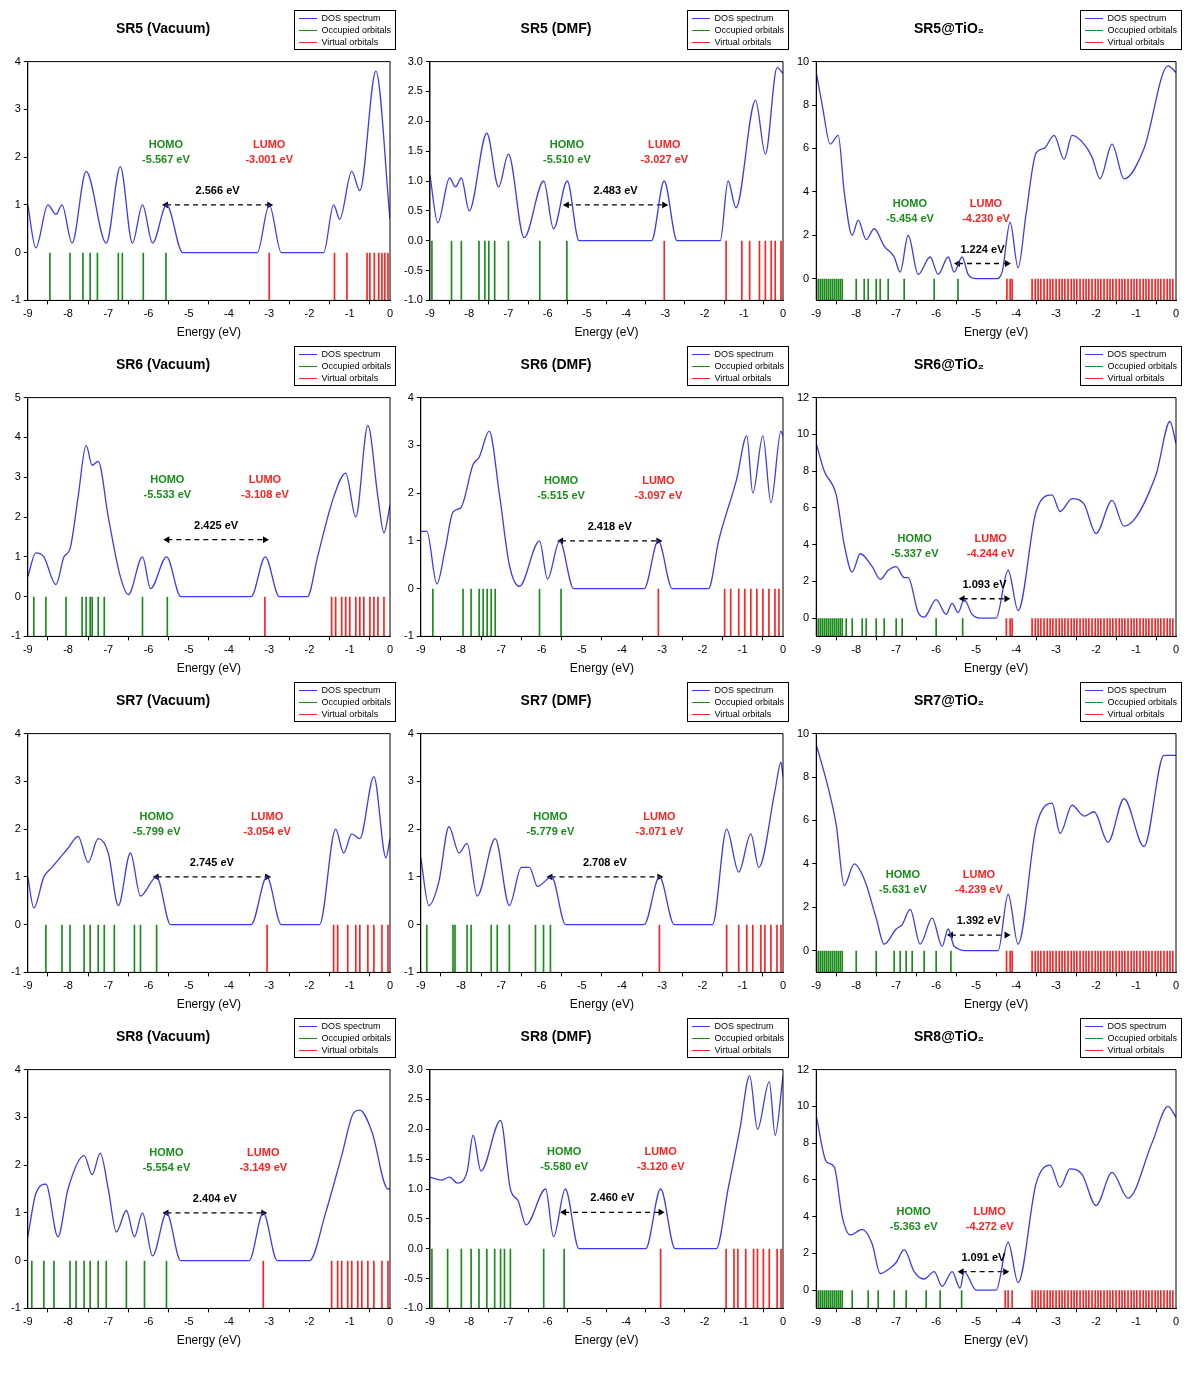 This screenshot has width=1195, height=1388. Describe the element at coordinates (163, 28) in the screenshot. I see `chart-title: SR5 (Vacuum)` at that location.